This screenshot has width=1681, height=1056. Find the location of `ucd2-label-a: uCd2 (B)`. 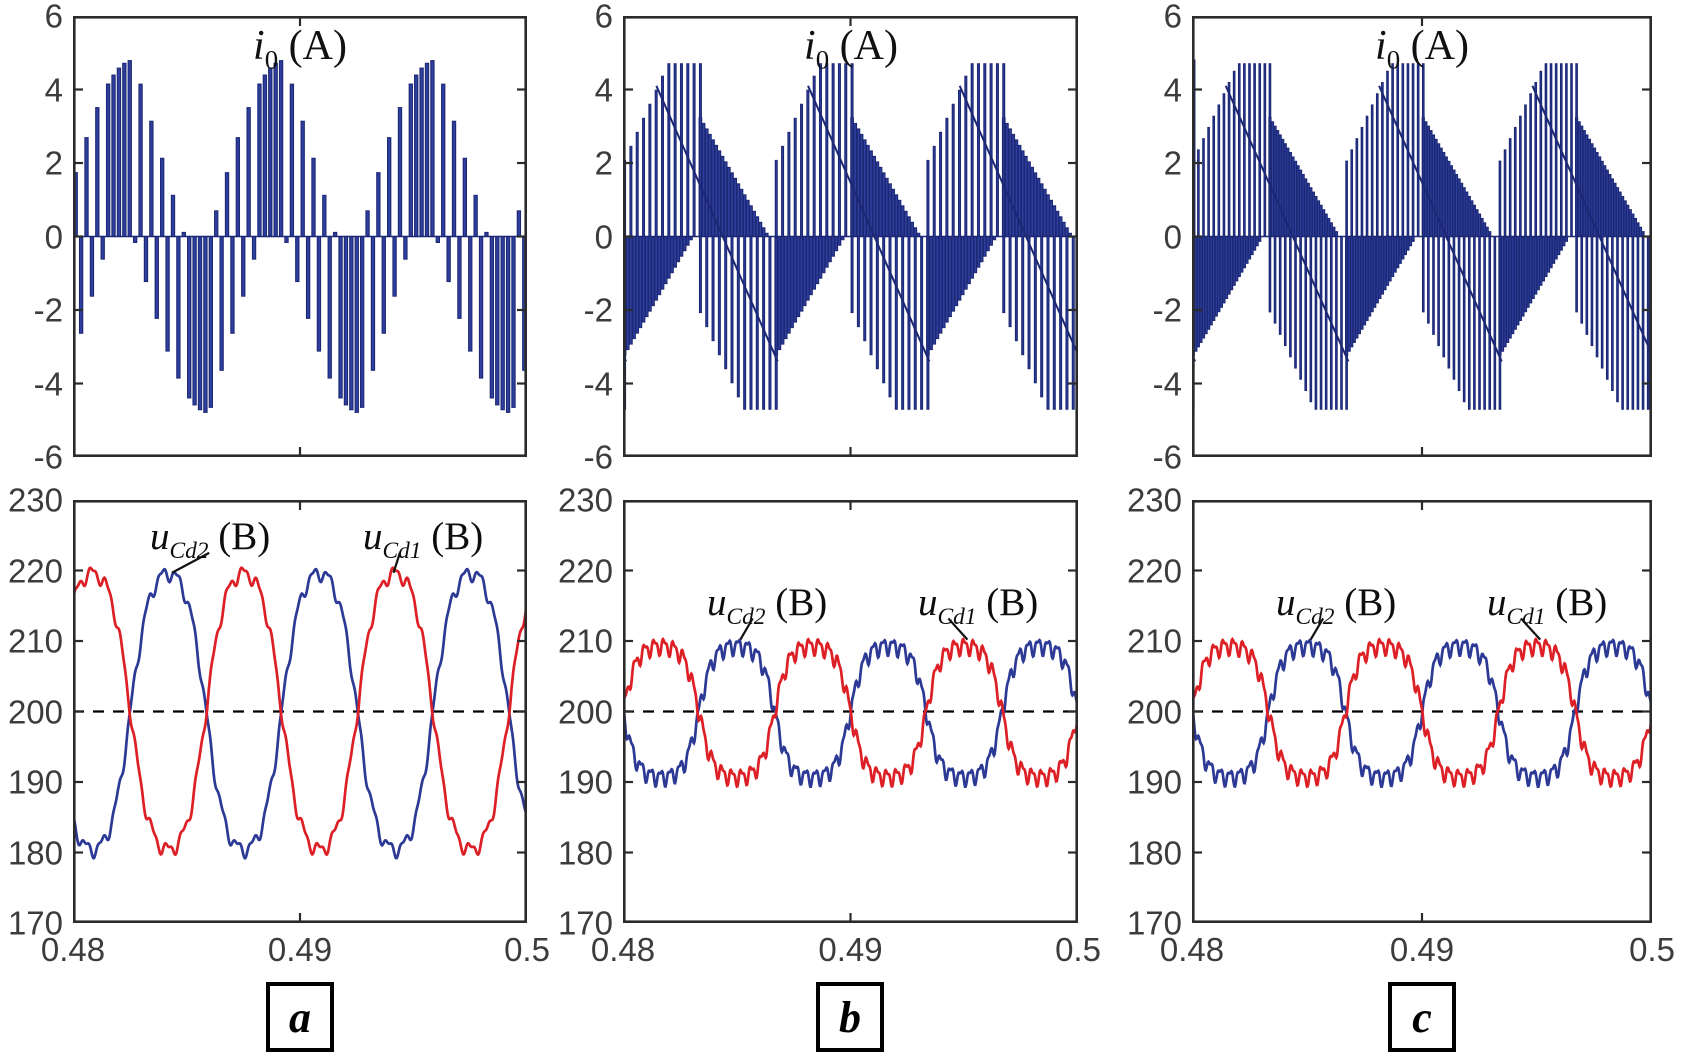

ucd2-label-a: uCd2 (B) is located at coordinates (210, 539).